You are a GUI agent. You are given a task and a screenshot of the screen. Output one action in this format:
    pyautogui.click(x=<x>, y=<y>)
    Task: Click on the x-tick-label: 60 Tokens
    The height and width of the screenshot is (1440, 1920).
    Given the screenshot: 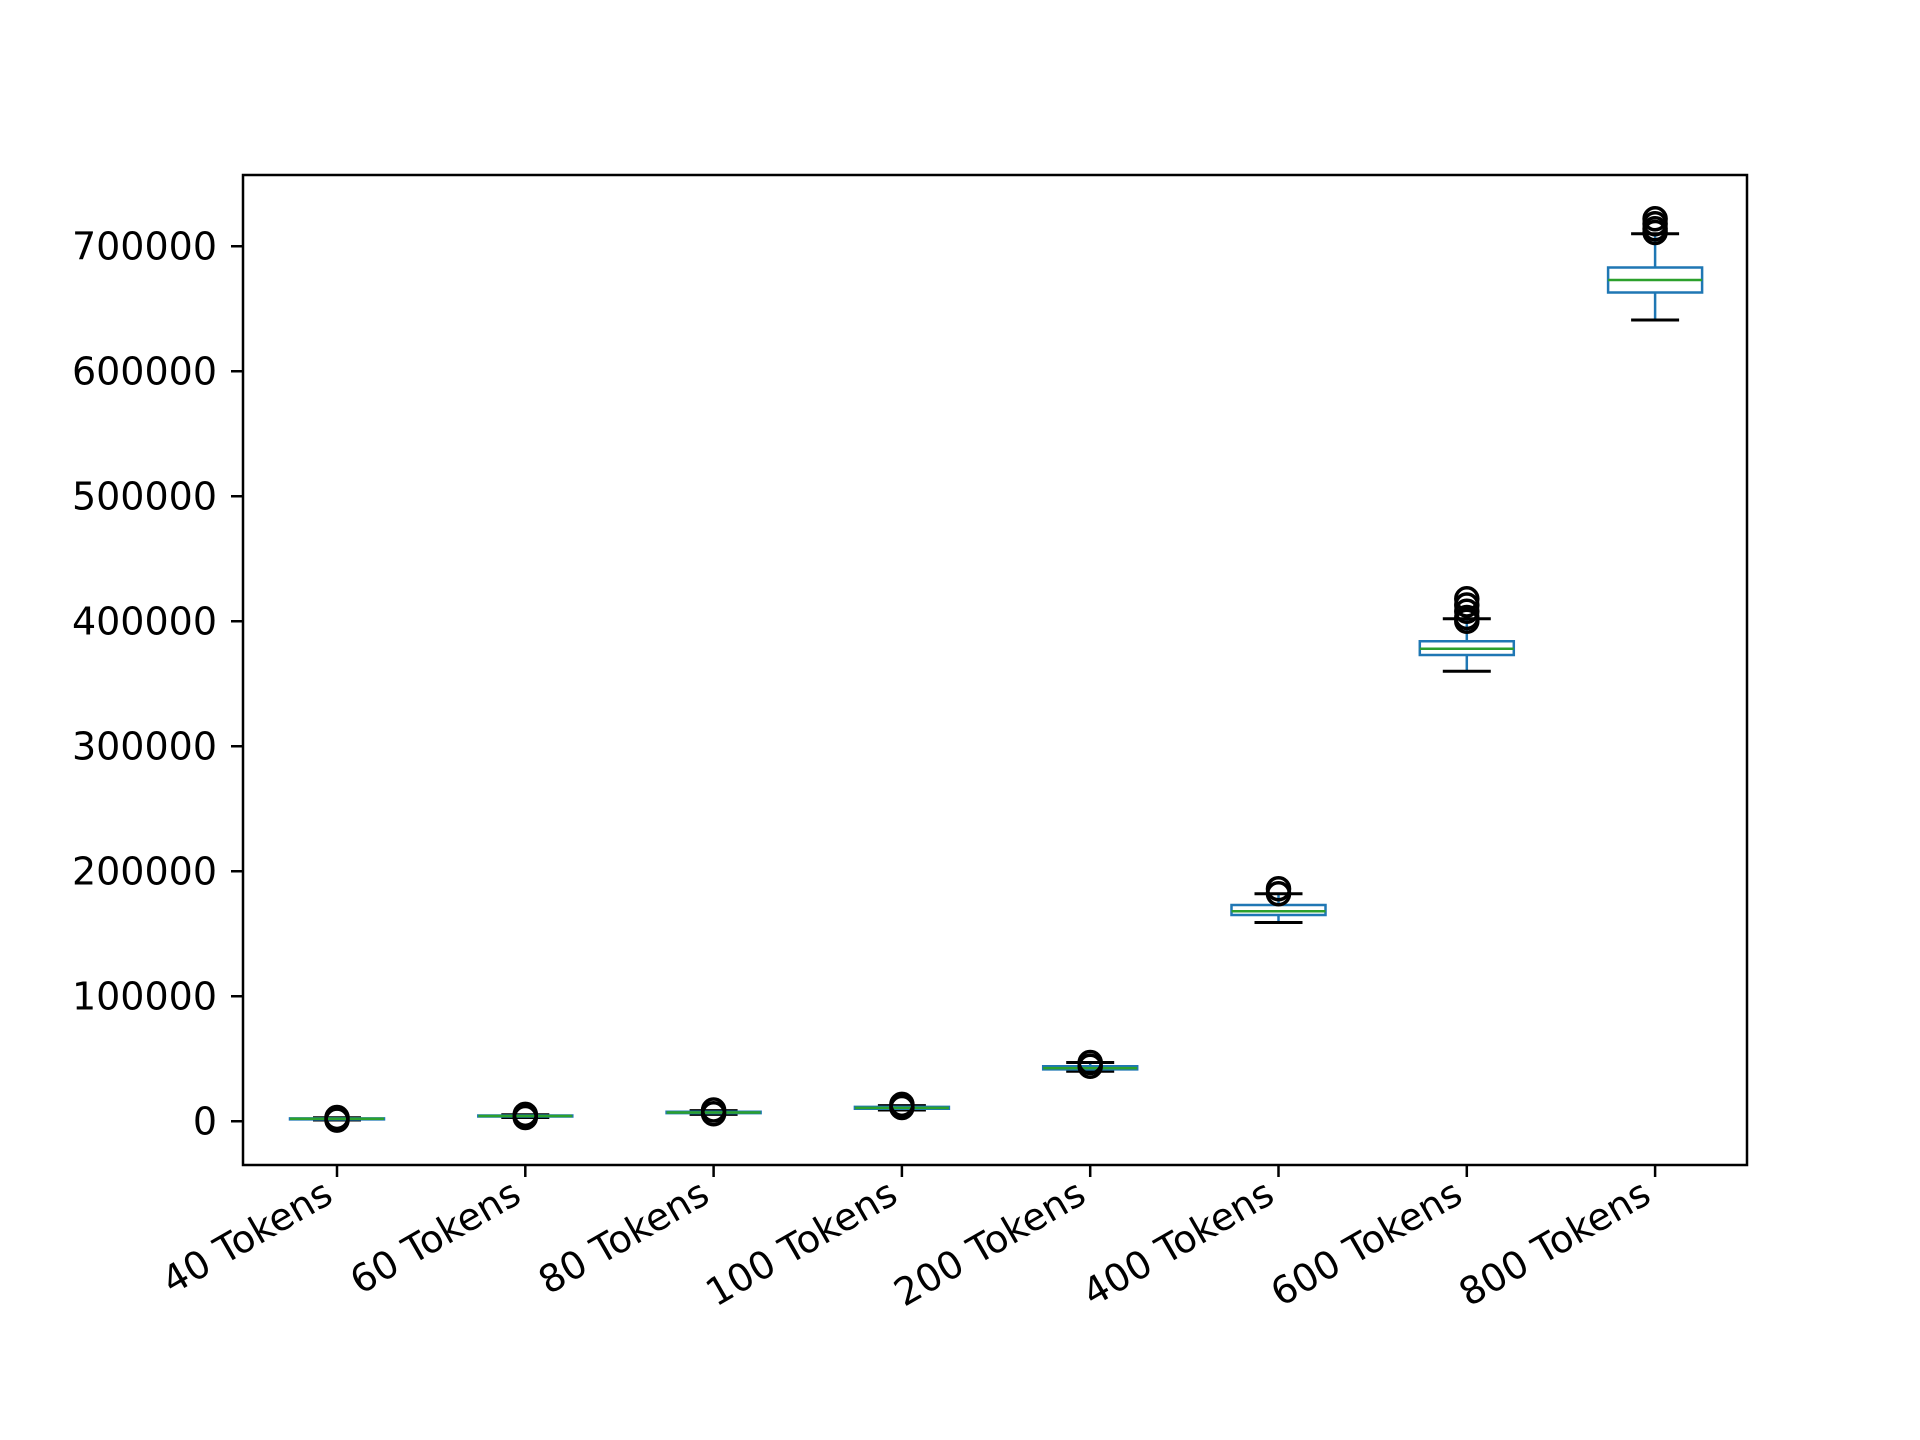 What is the action you would take?
    pyautogui.click(x=435, y=1237)
    